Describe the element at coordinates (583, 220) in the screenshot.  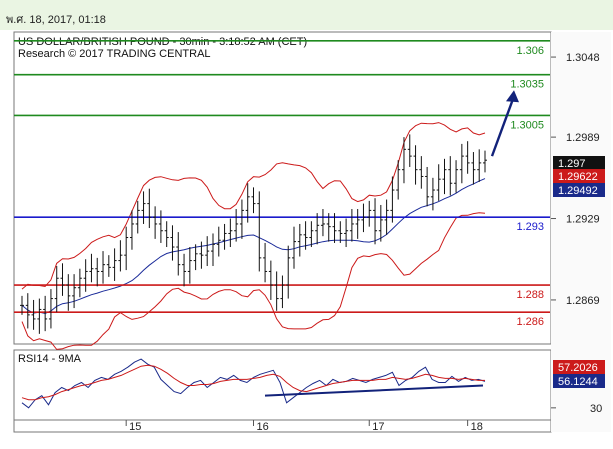
I see `y-tick-label: 1.2929` at that location.